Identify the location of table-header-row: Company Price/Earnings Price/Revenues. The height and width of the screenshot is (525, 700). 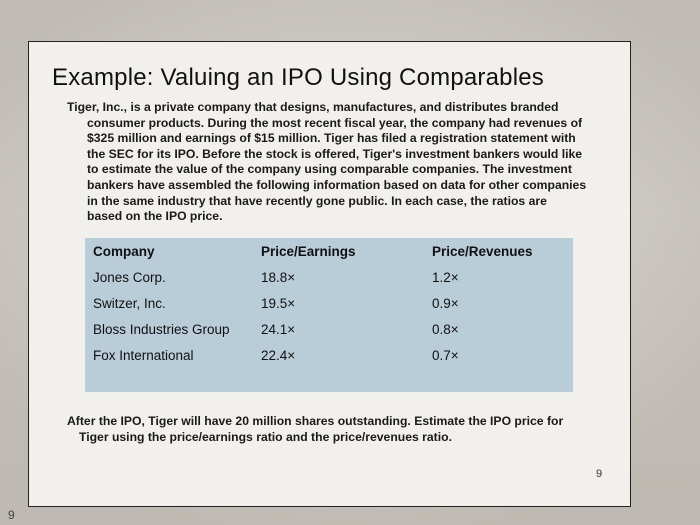
(329, 256).